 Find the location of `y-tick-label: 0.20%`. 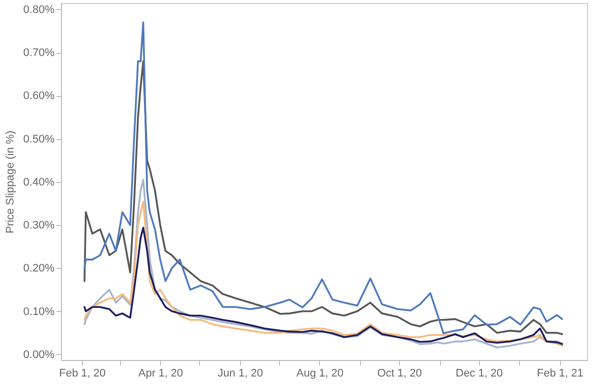

y-tick-label: 0.20% is located at coordinates (39, 268).